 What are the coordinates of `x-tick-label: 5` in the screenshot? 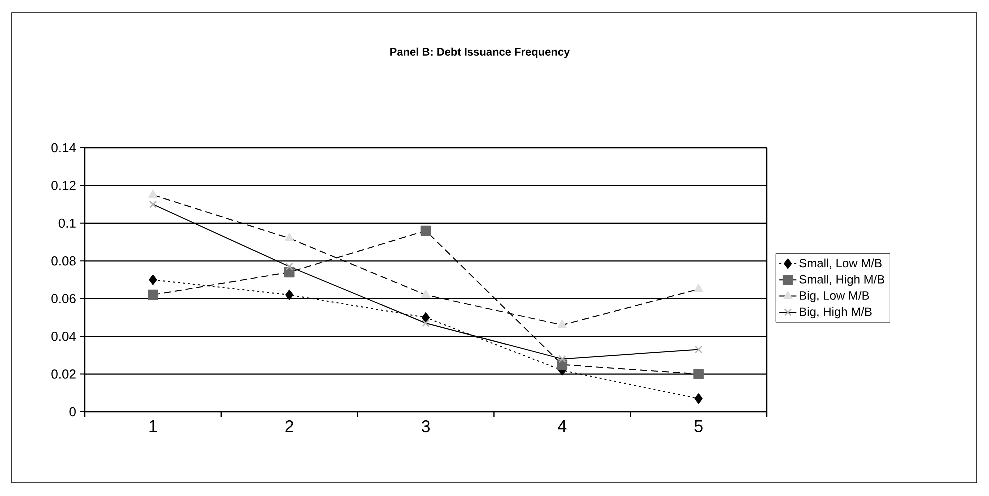 It's located at (698, 426).